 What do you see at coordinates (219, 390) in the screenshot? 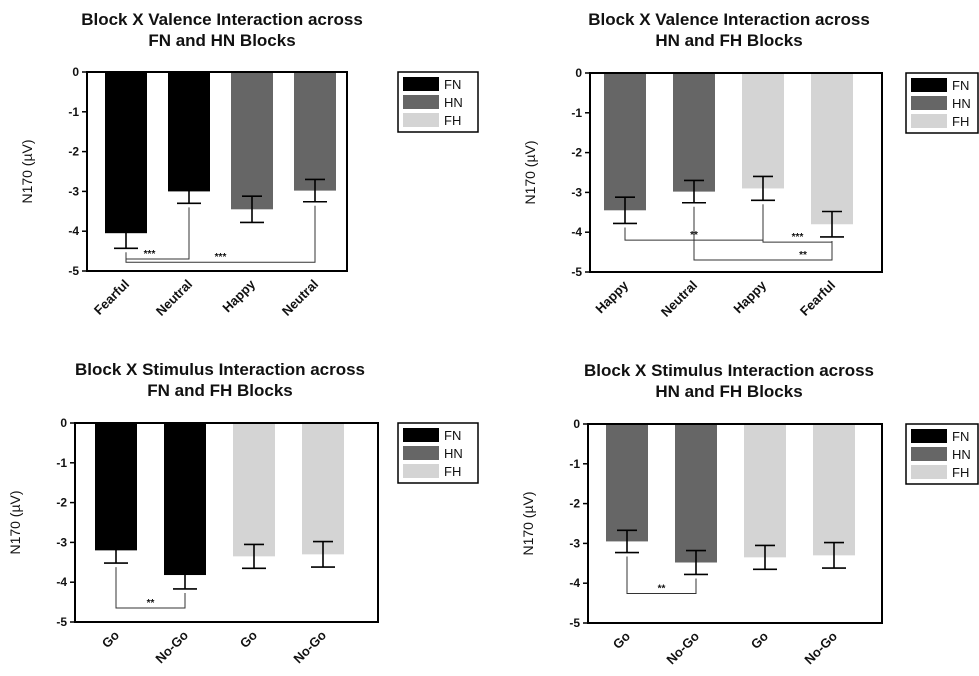
I see `chart-subtitle: FN and FH Blocks` at bounding box center [219, 390].